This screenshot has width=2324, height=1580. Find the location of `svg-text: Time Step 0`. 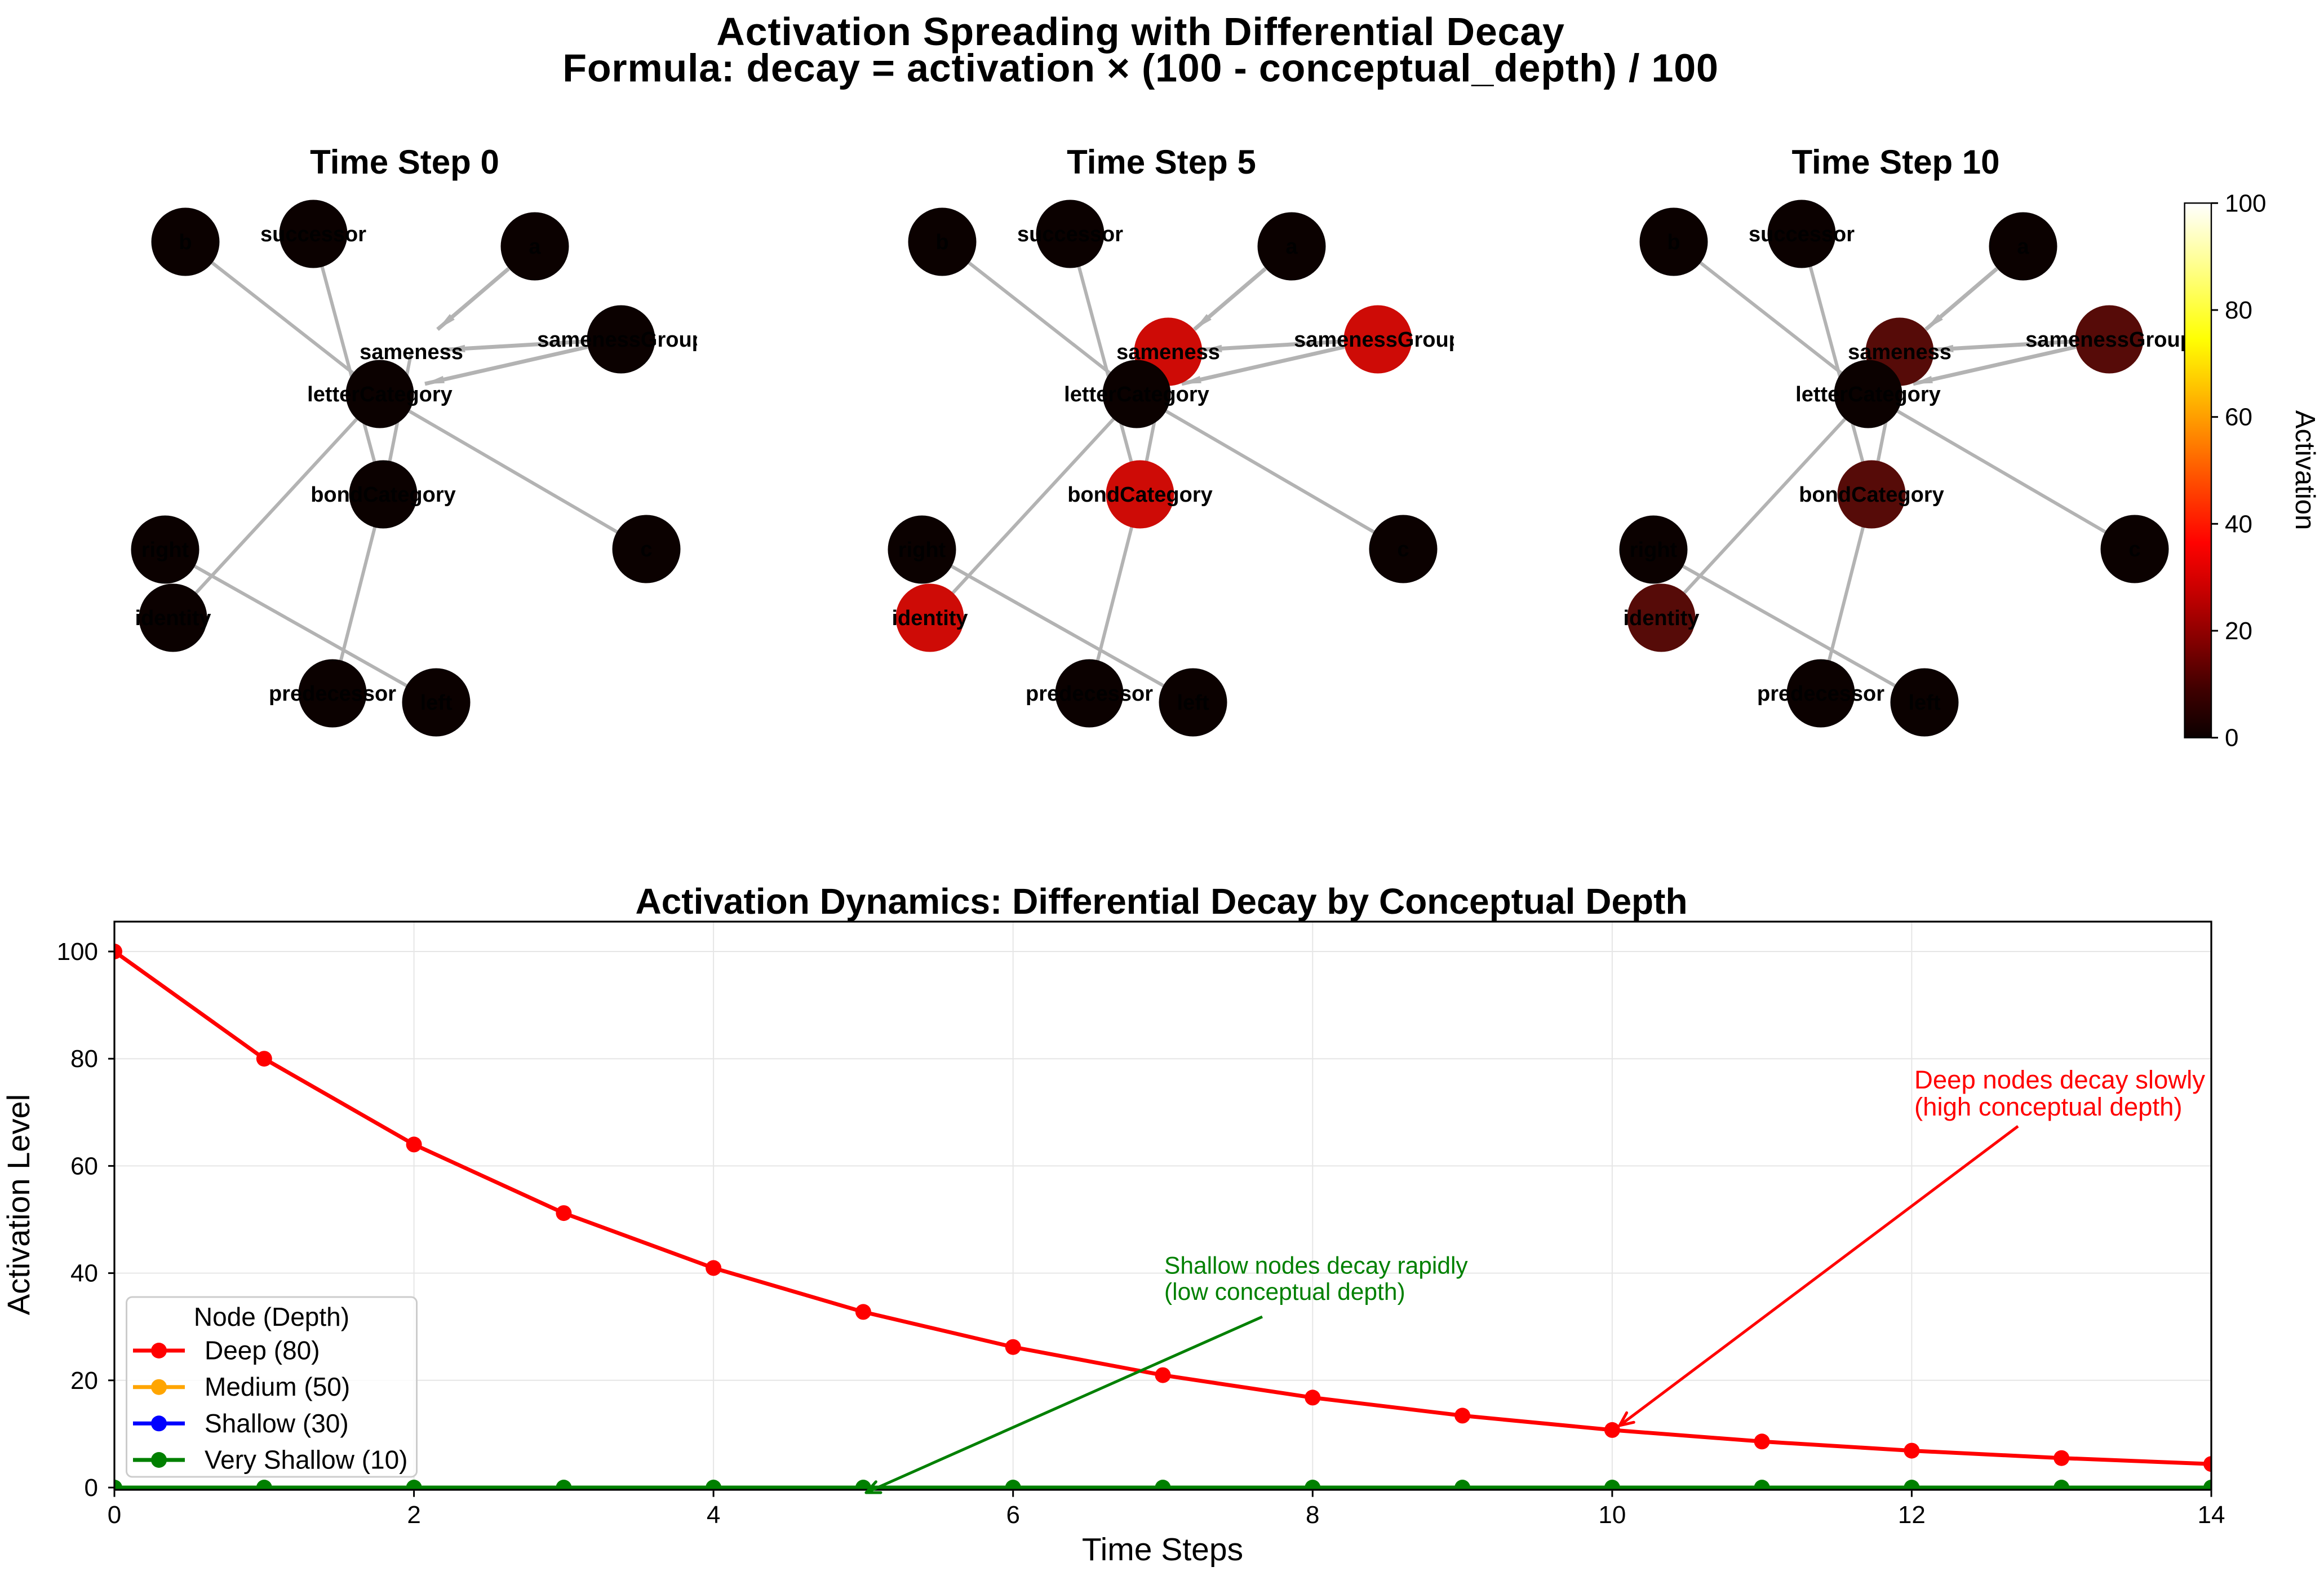

svg-text: Time Step 0 is located at coordinates (404, 162).